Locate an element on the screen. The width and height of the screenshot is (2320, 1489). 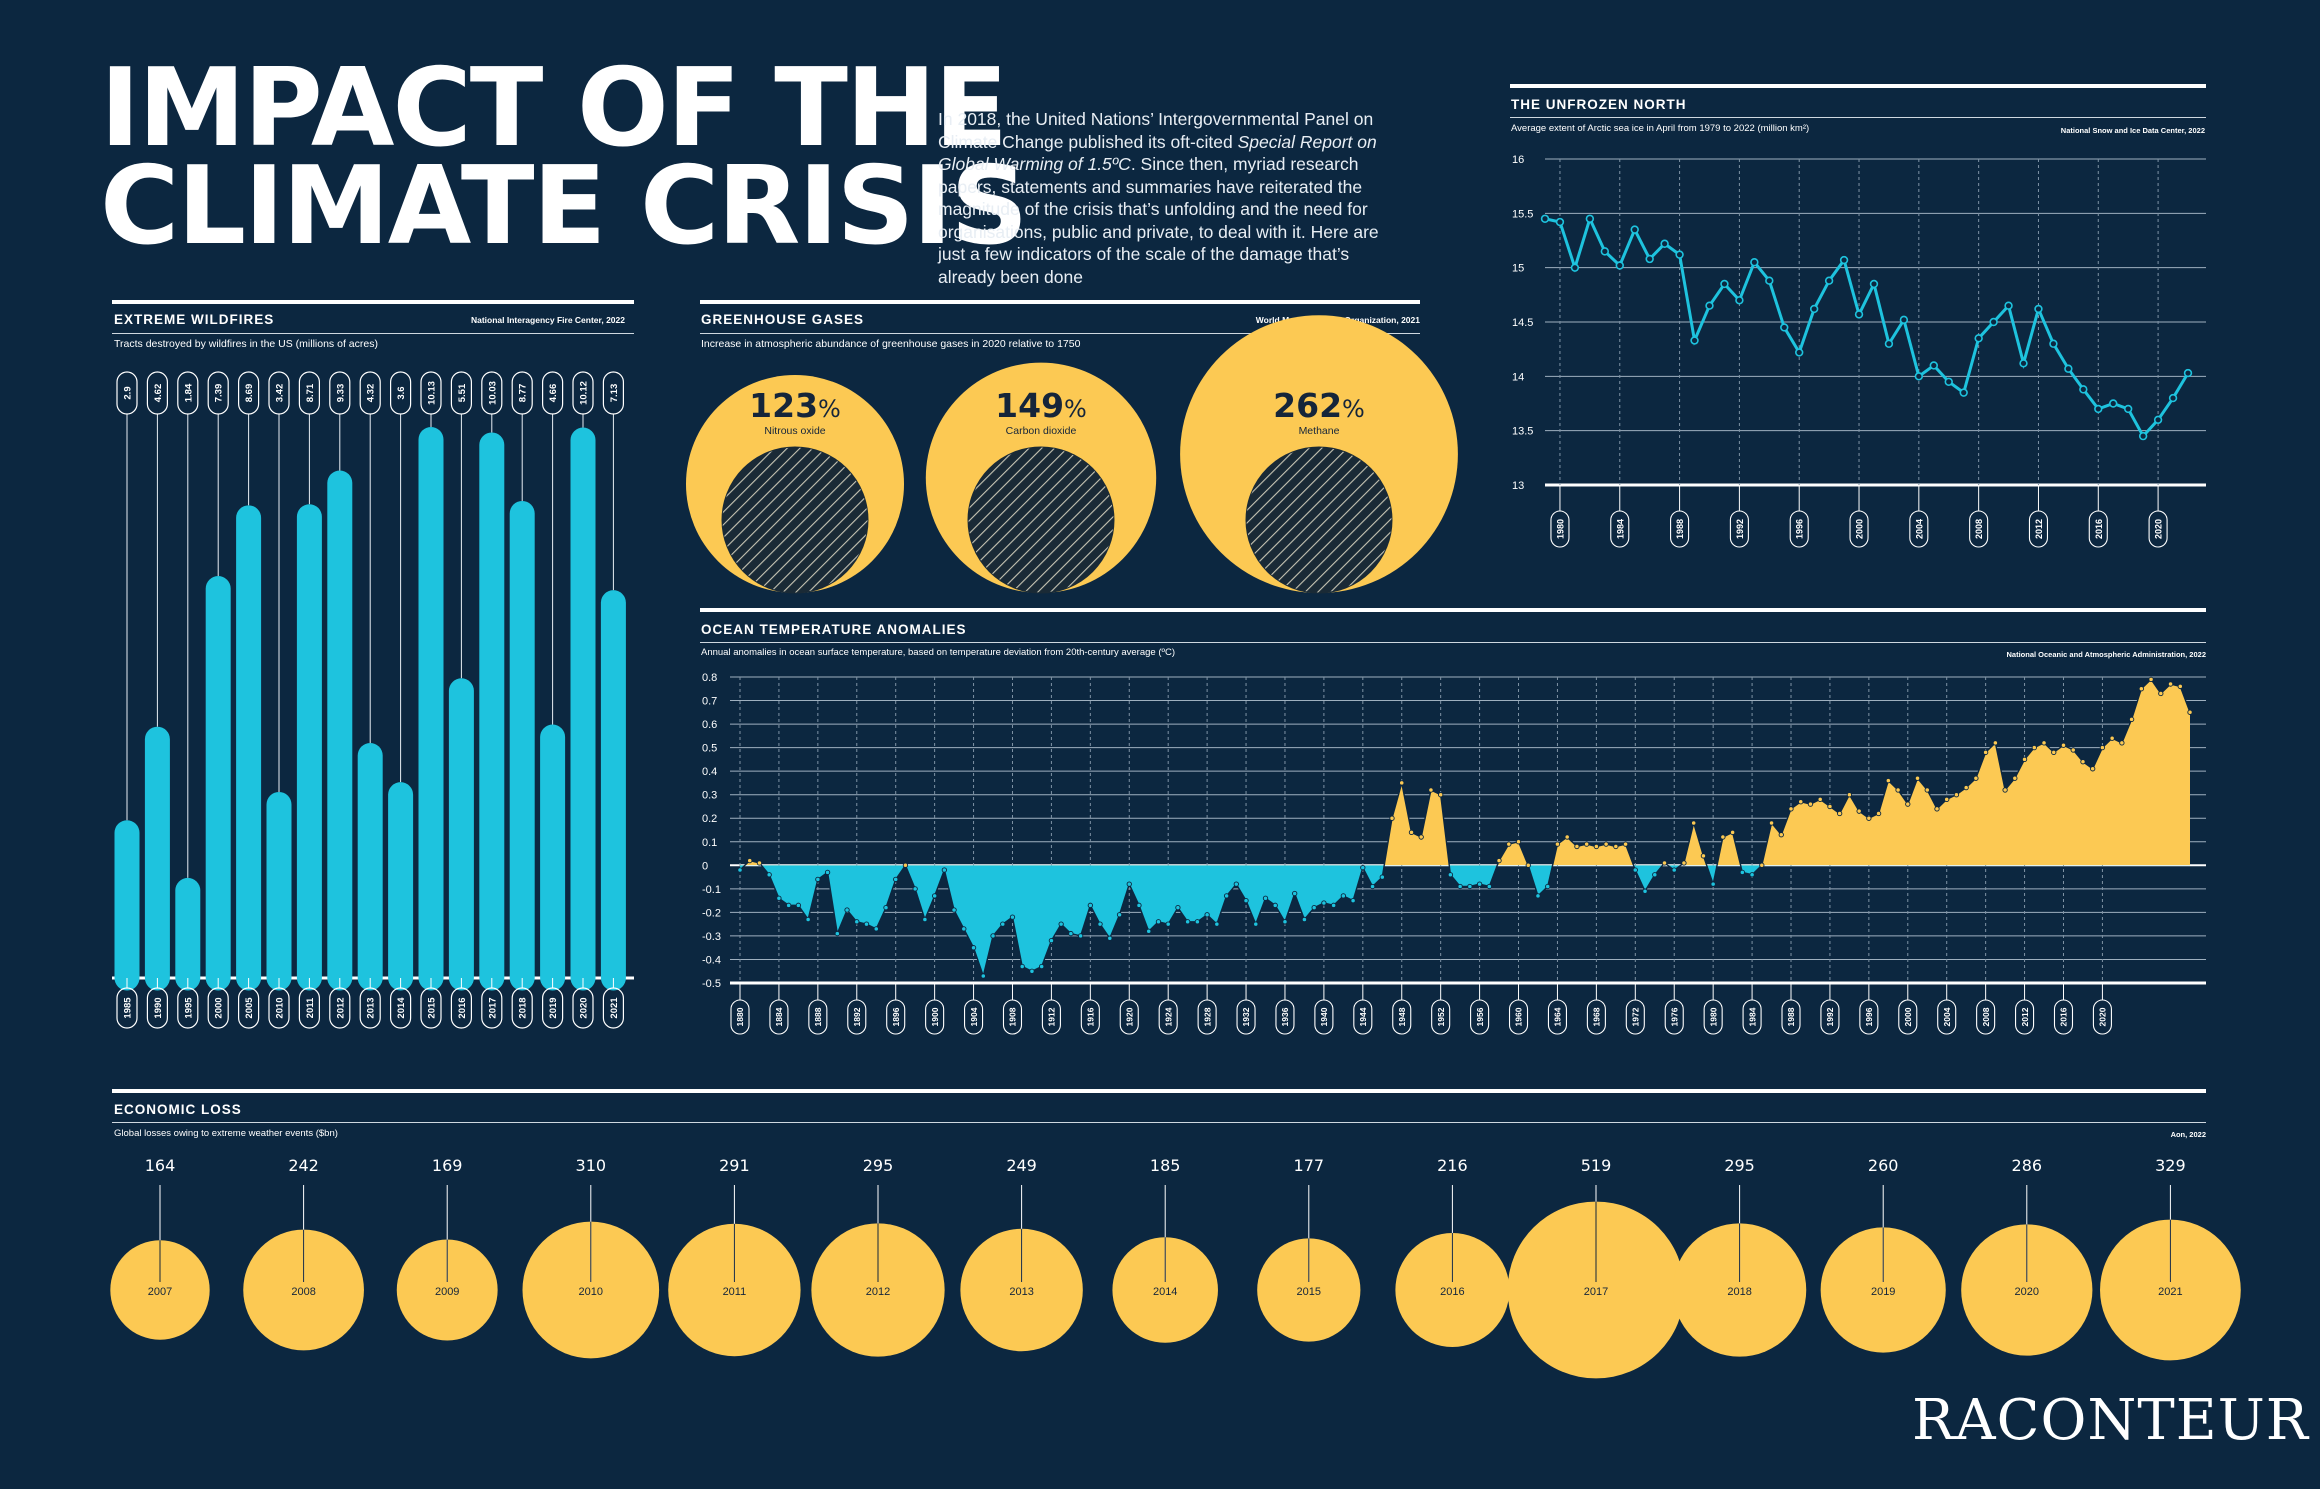
ocean-title: OCEAN TEMPERATURE ANOMALIES is located at coordinates (834, 629).